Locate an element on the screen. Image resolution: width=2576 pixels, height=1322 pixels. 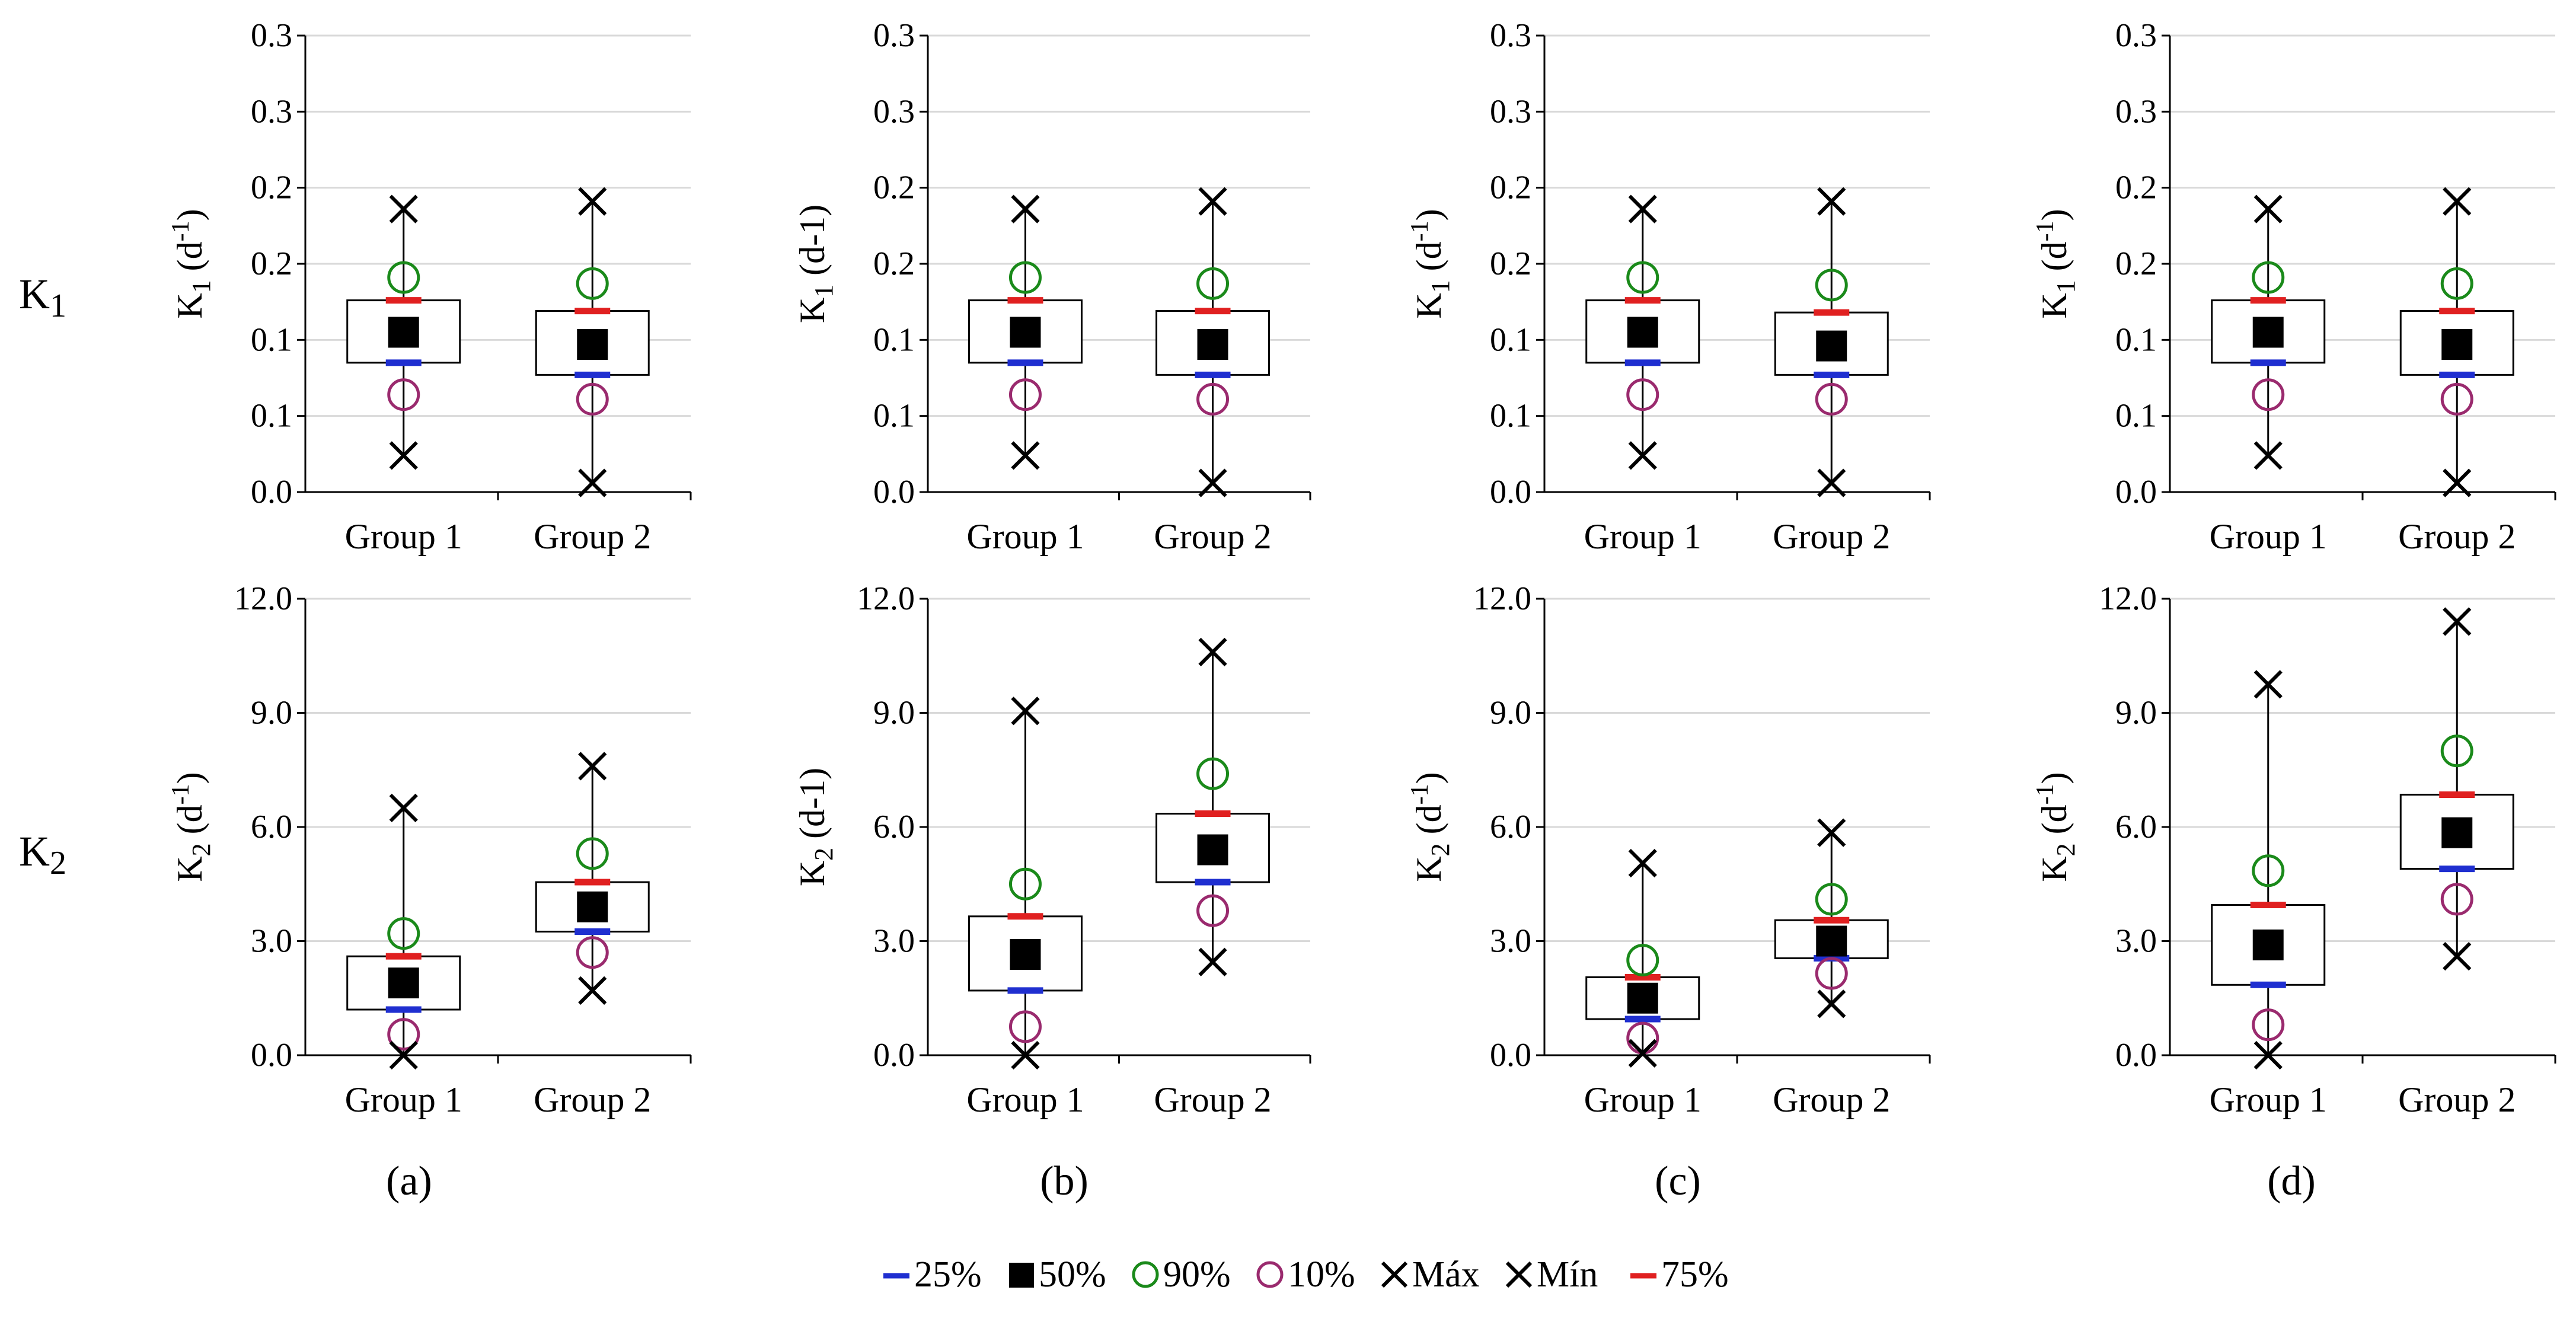
row-label-main: K is located at coordinates (34, 294).